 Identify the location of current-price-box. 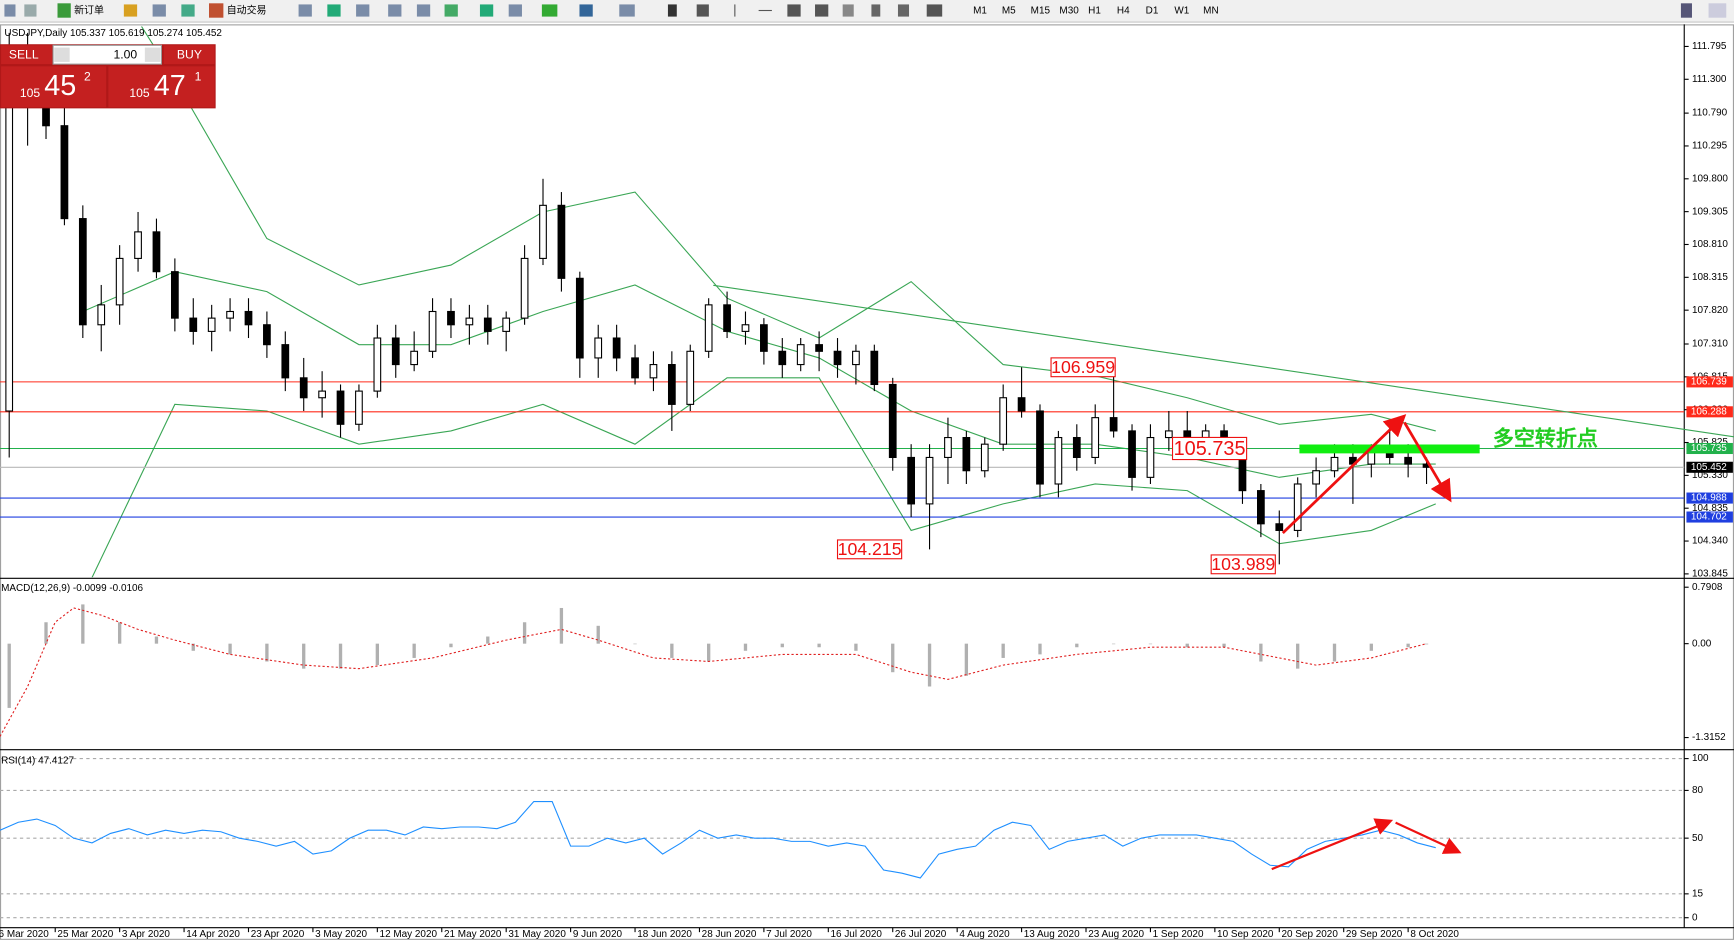
(1709, 467).